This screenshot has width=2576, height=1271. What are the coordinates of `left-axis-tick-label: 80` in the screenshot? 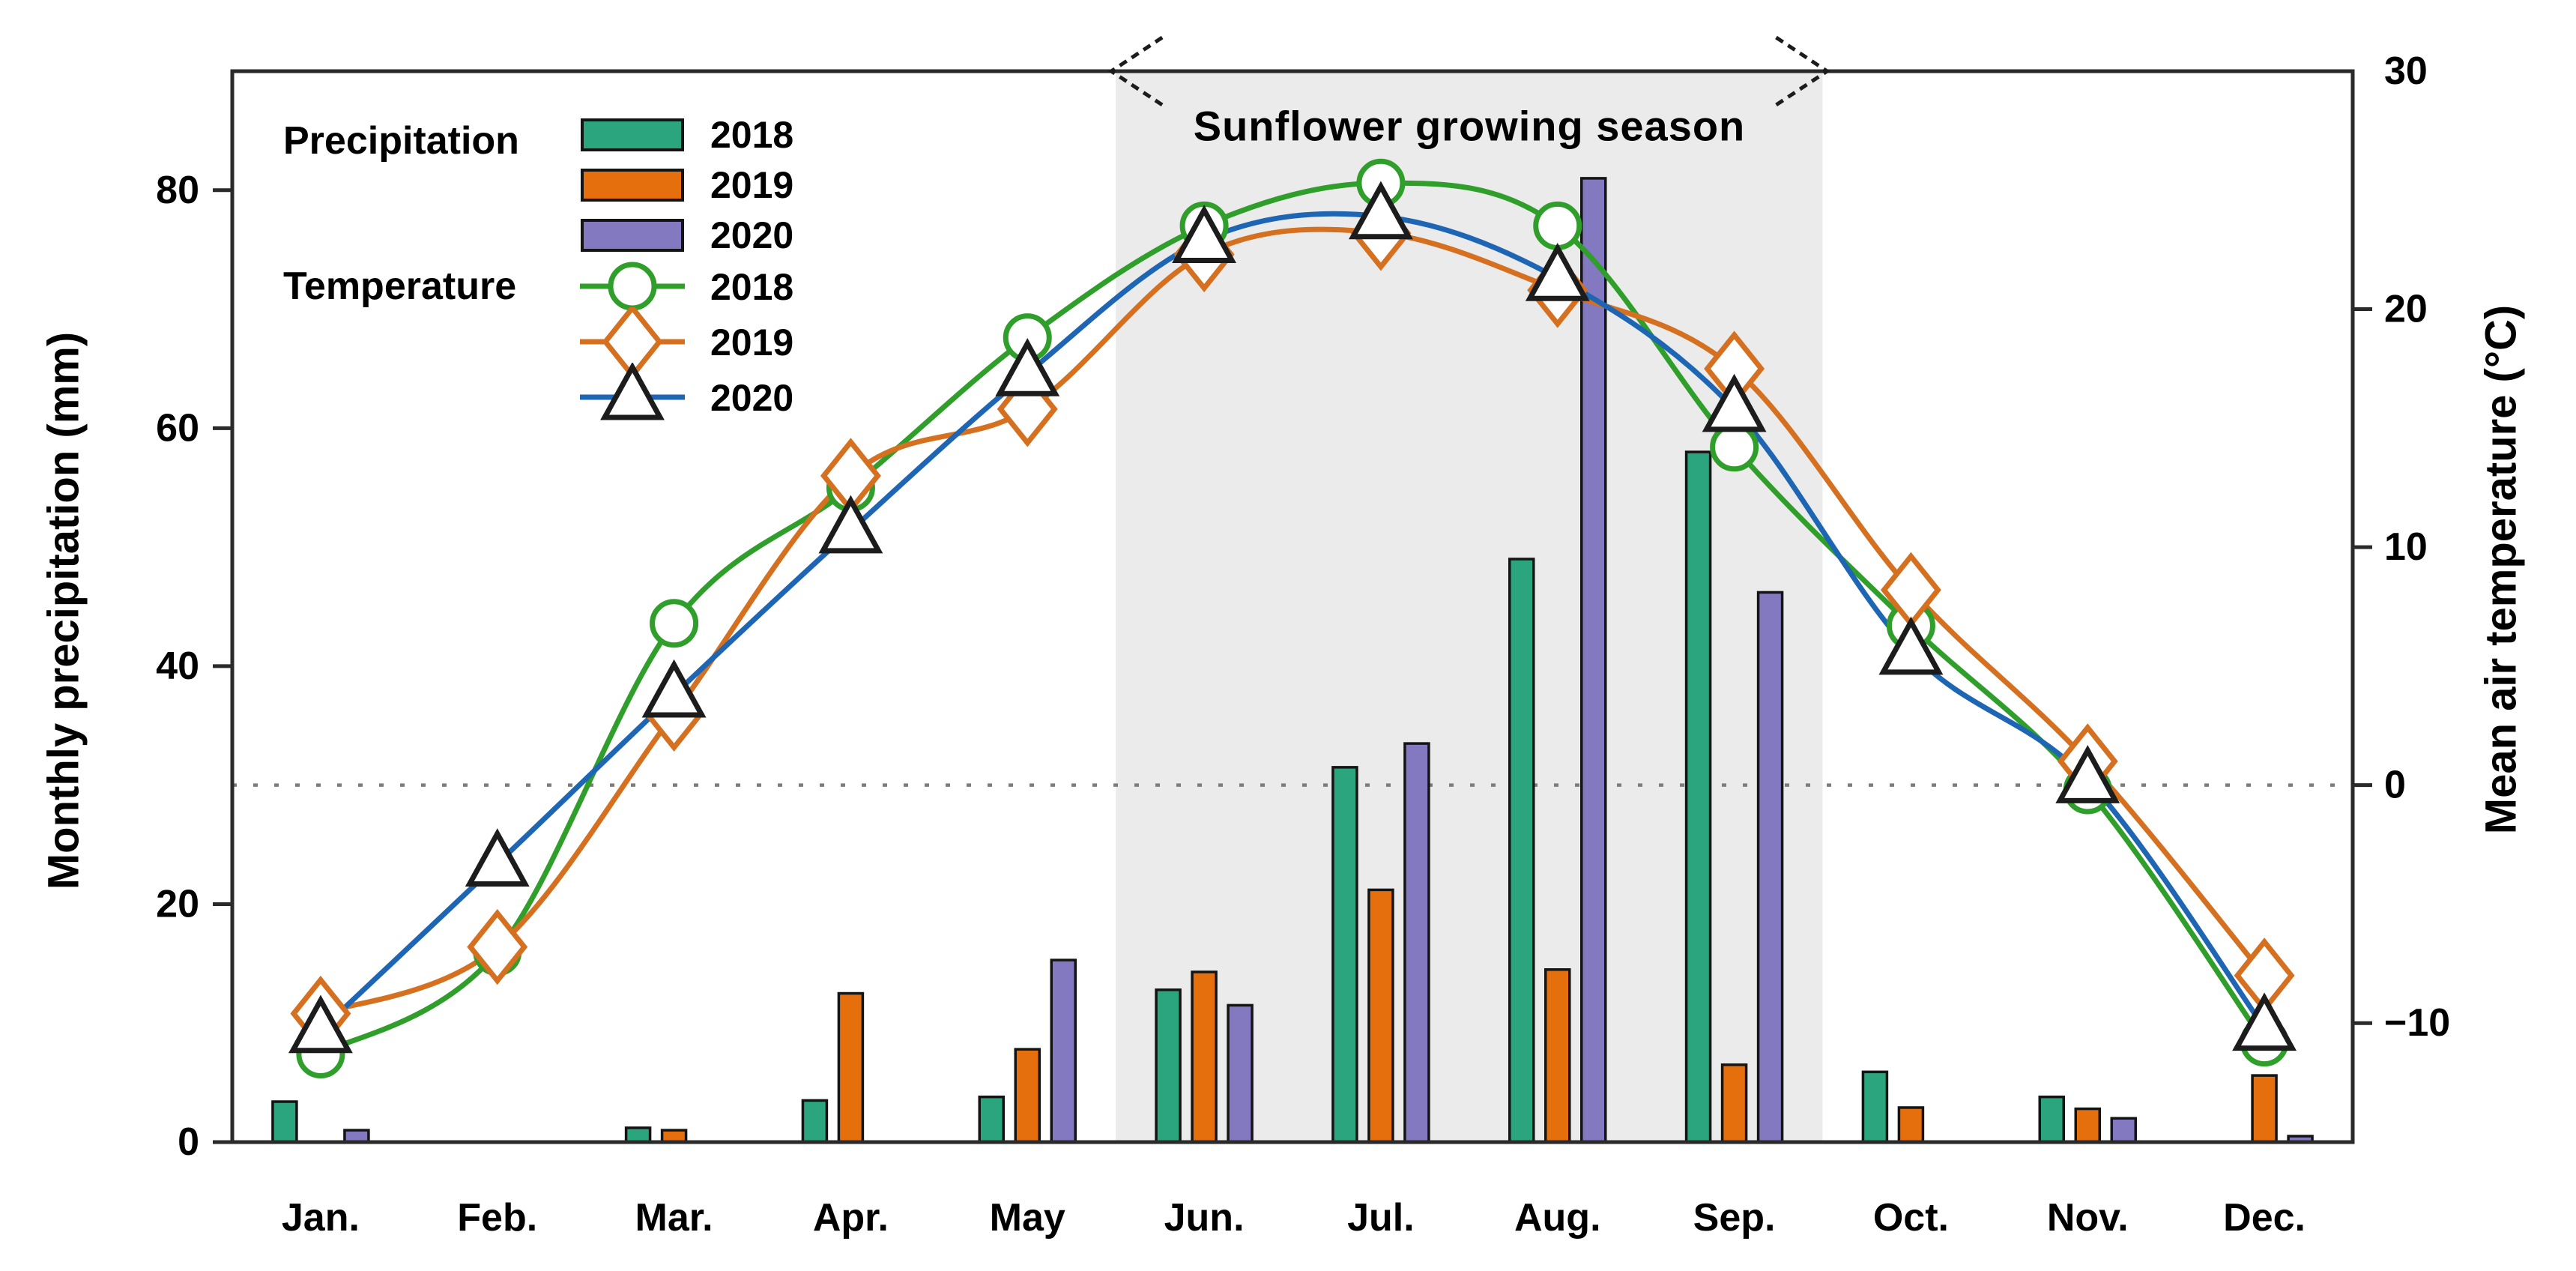 It's located at (177, 191).